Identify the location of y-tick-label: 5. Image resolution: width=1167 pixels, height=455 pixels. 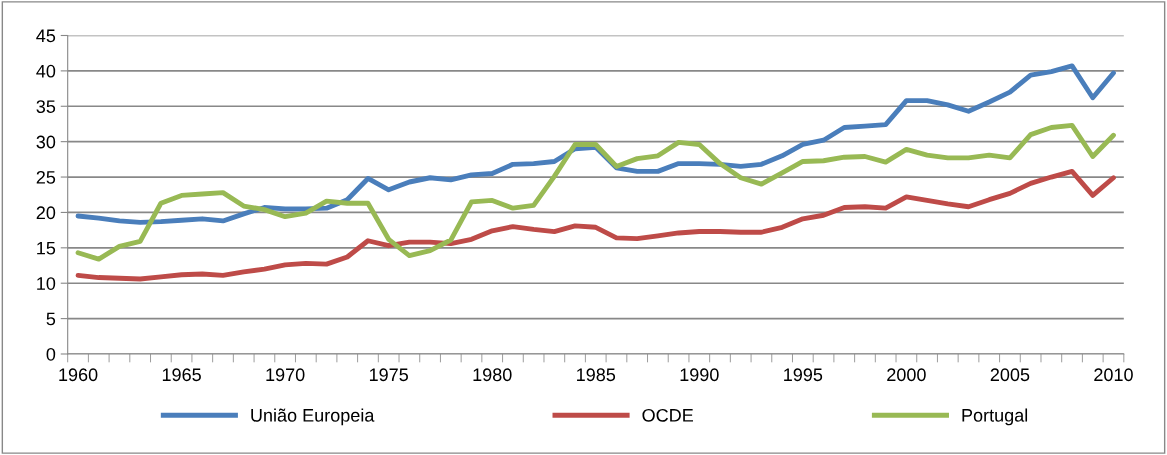
(51, 319).